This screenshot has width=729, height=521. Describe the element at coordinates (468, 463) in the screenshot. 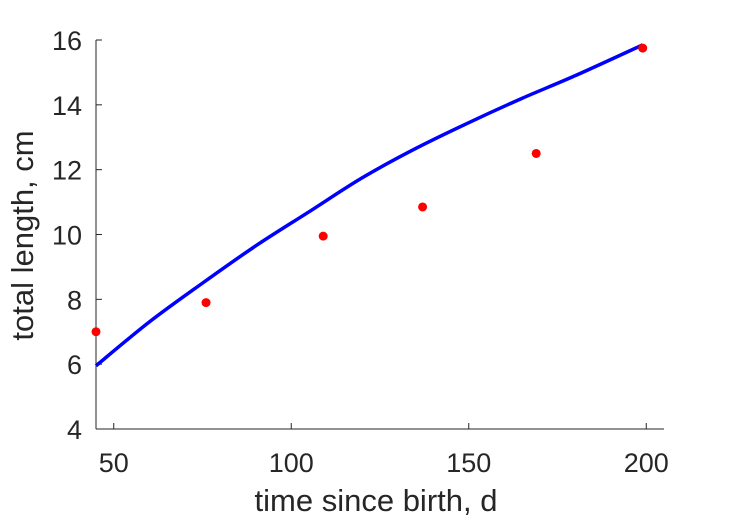

I see `x-tick-label: 150` at that location.